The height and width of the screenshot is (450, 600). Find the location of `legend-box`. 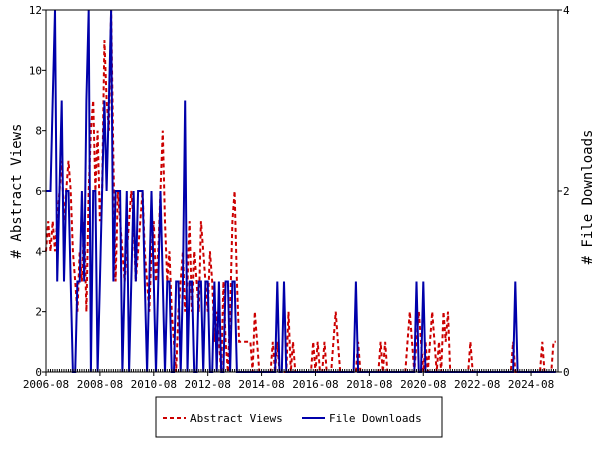

legend-box is located at coordinates (299, 417).